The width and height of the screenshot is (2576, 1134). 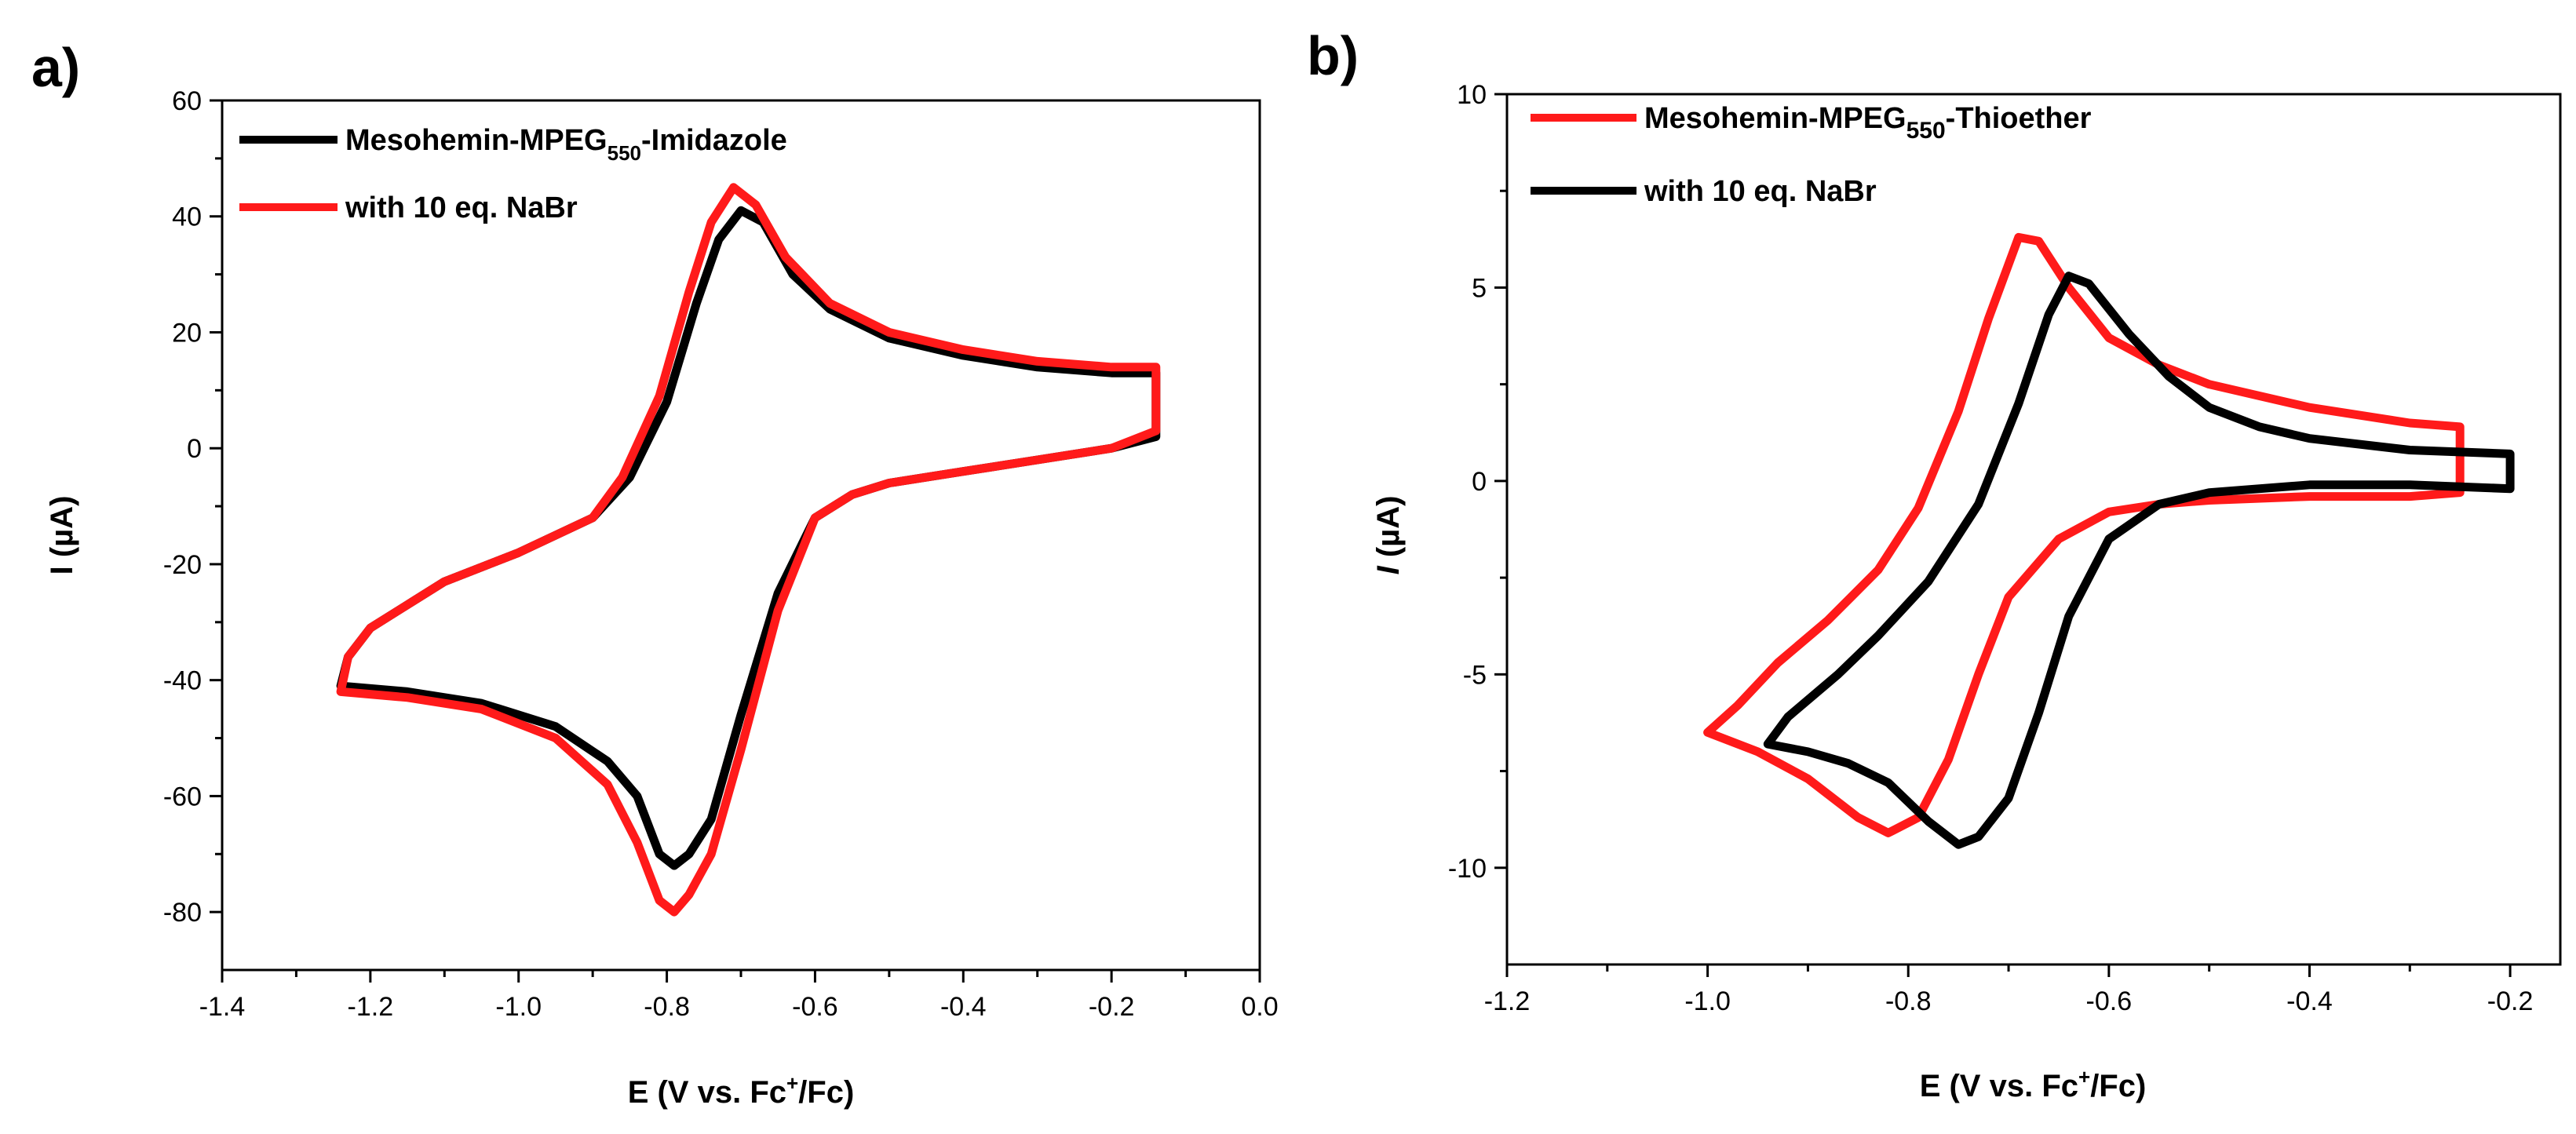 I want to click on y-tick-label: 10, so click(x=1472, y=95).